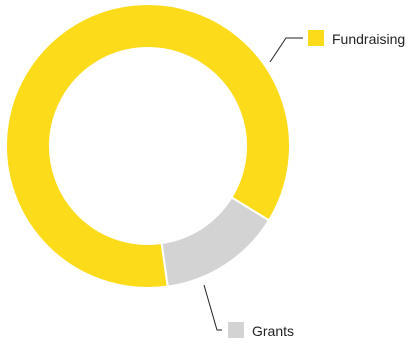 The height and width of the screenshot is (350, 415). What do you see at coordinates (286, 50) in the screenshot?
I see `leader-line-fundraising` at bounding box center [286, 50].